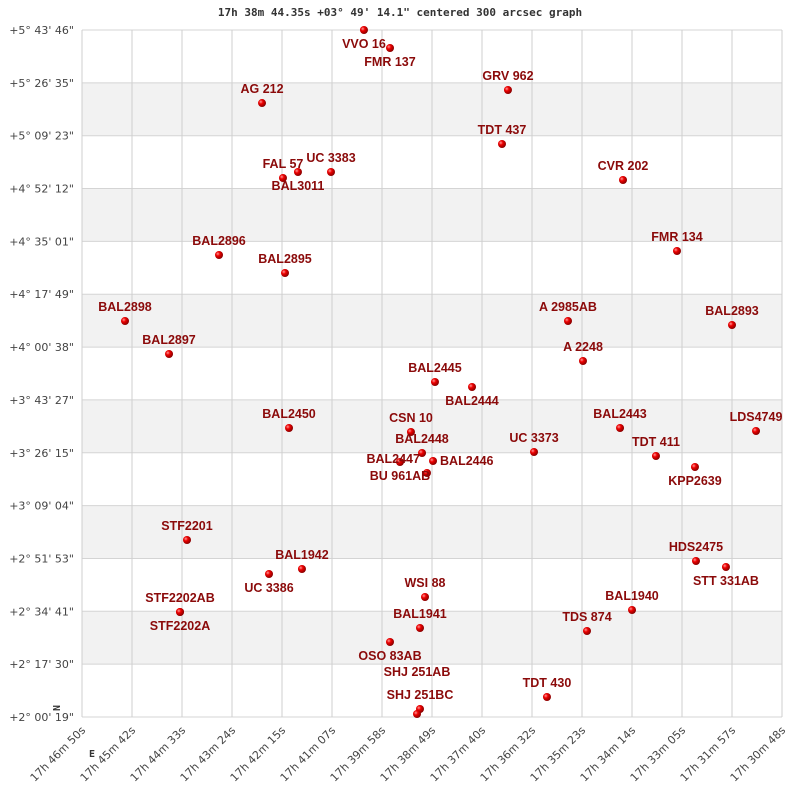 The width and height of the screenshot is (800, 800). I want to click on y-tick-label: +4° 17' 49", so click(41, 294).